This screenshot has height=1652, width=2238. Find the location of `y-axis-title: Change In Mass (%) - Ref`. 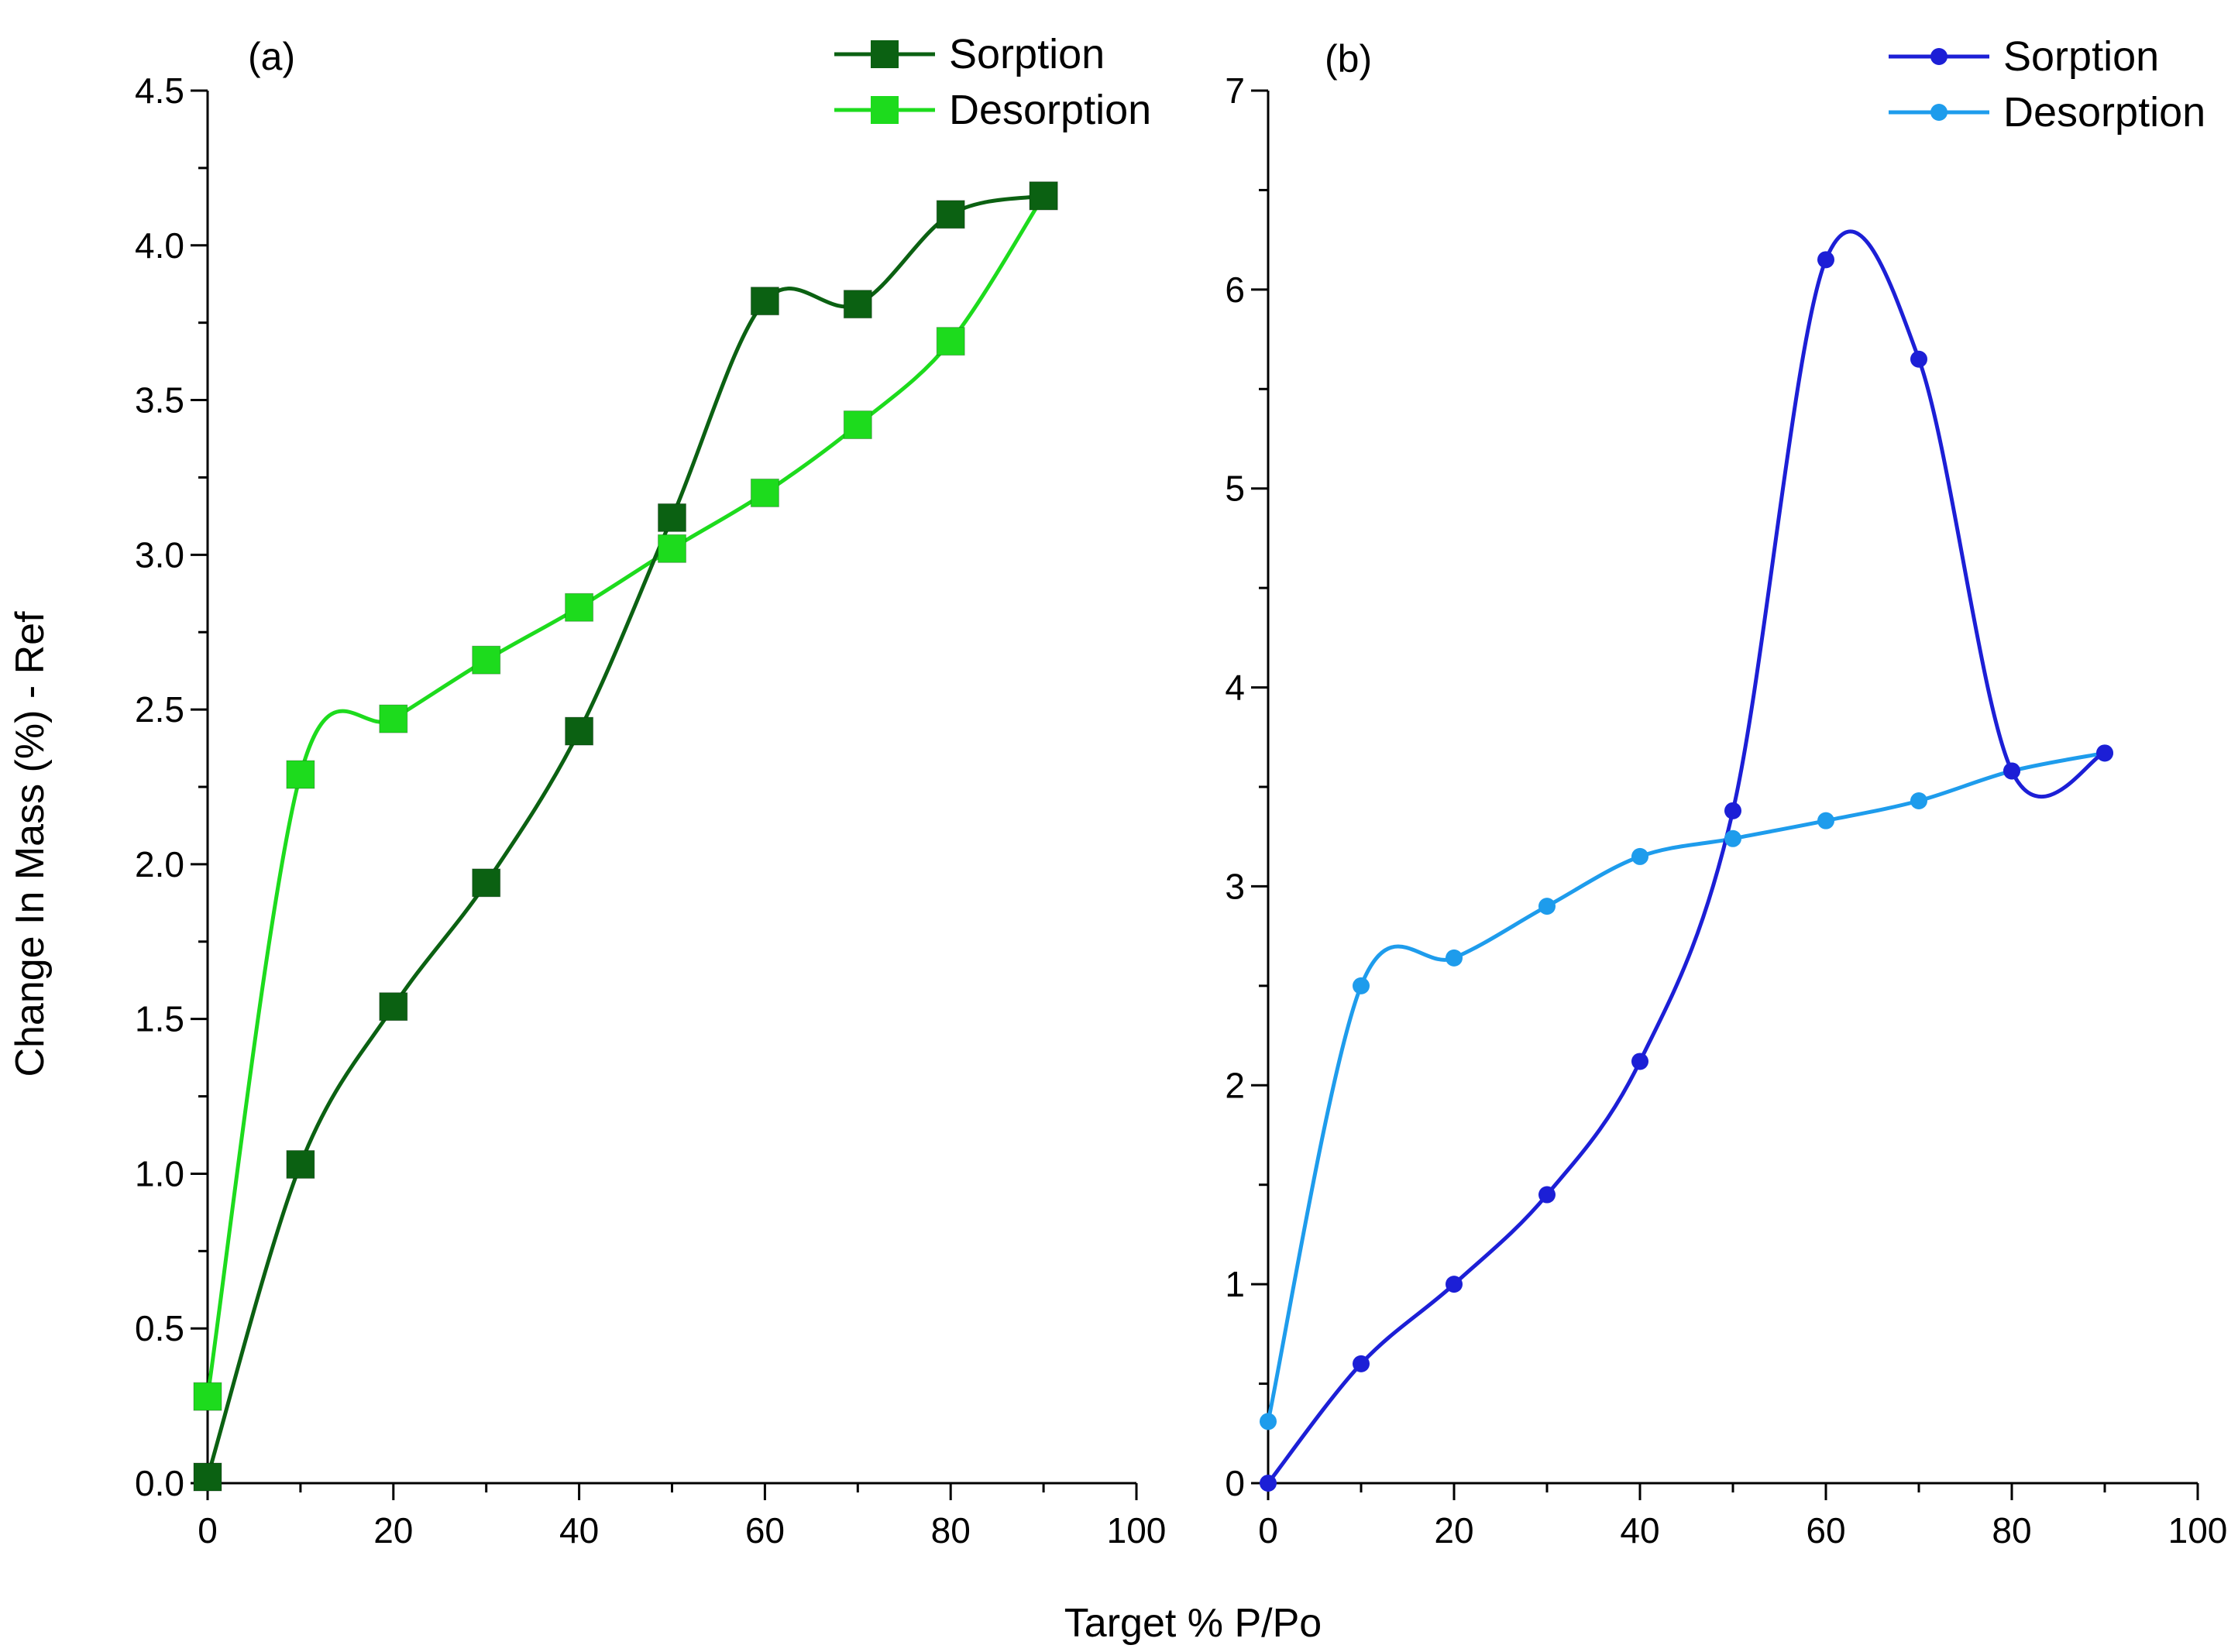

y-axis-title: Change In Mass (%) - Ref is located at coordinates (31, 844).